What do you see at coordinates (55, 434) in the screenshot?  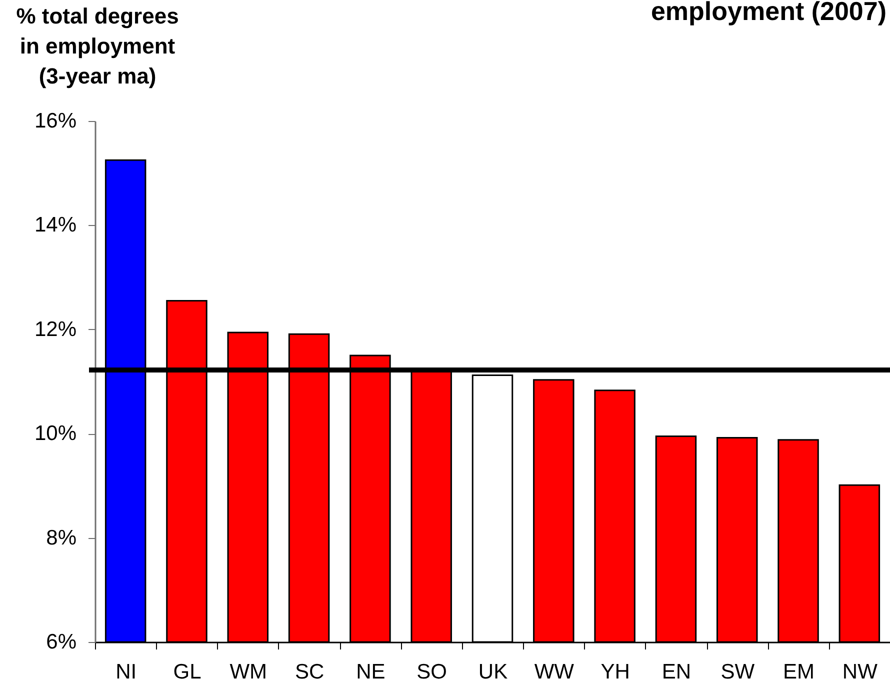 I see `y-tick-label: 10%` at bounding box center [55, 434].